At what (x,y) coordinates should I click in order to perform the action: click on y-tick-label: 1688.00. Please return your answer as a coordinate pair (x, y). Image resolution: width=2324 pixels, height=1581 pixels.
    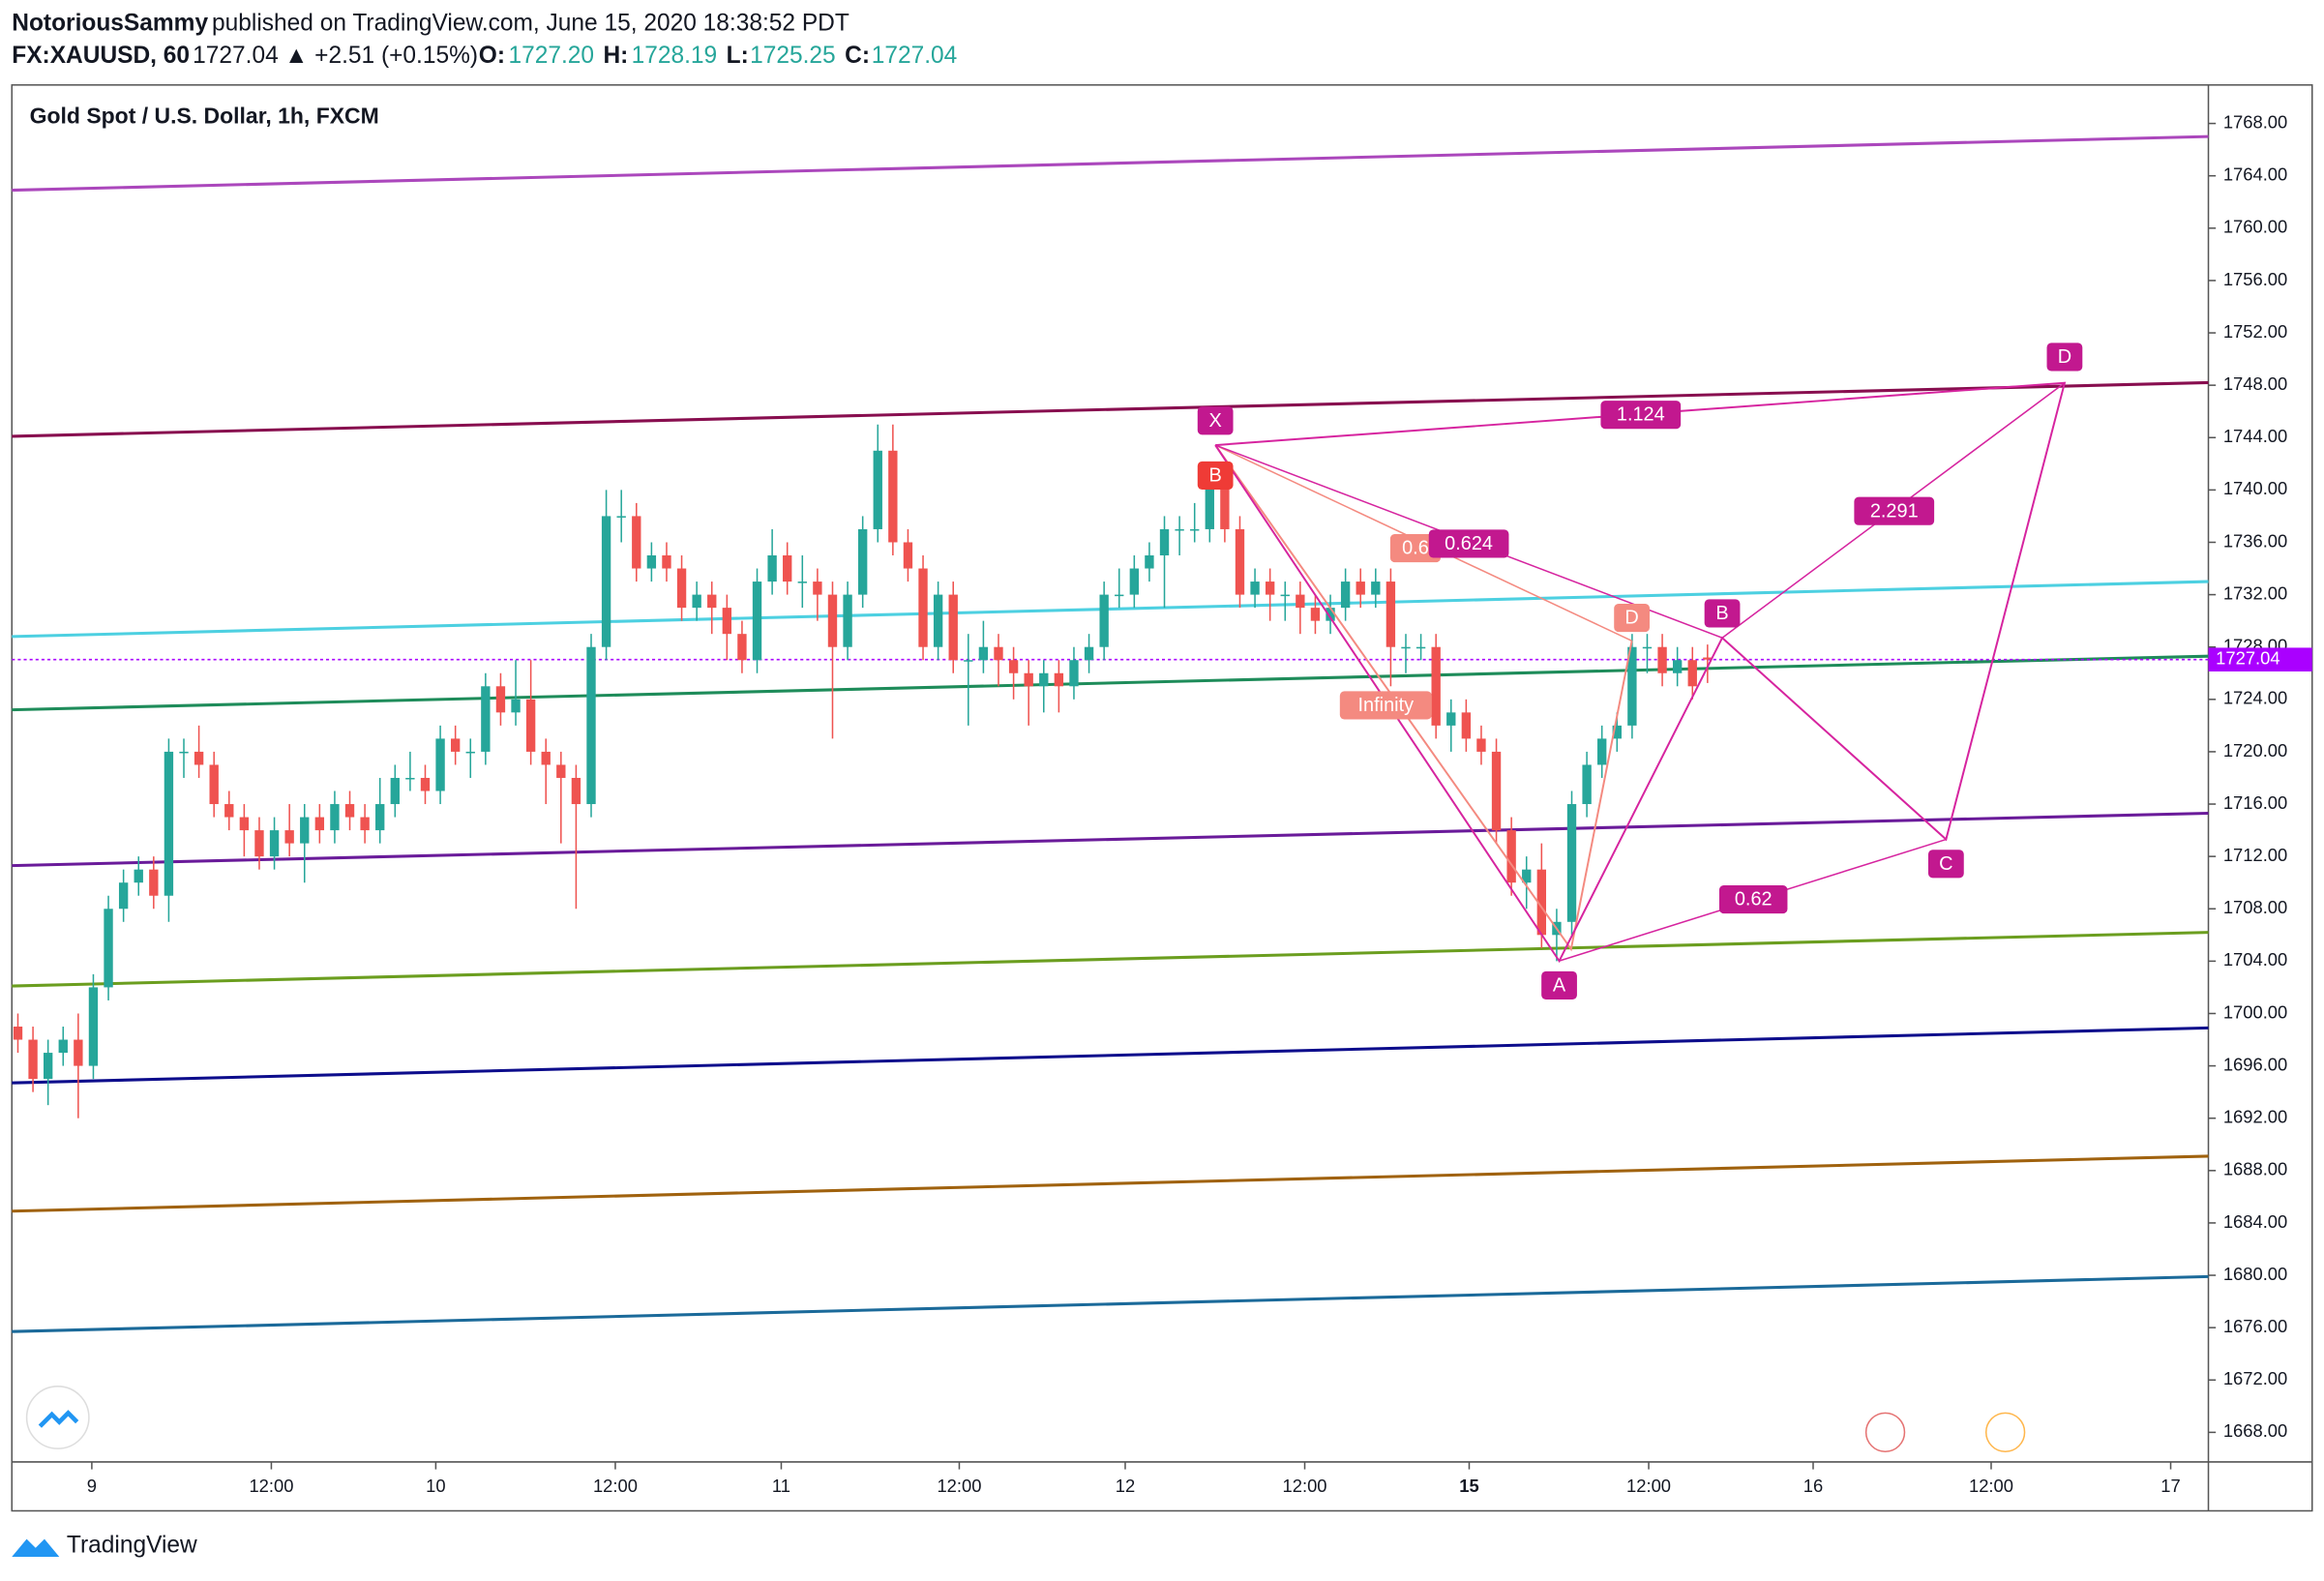
    Looking at the image, I should click on (2255, 1169).